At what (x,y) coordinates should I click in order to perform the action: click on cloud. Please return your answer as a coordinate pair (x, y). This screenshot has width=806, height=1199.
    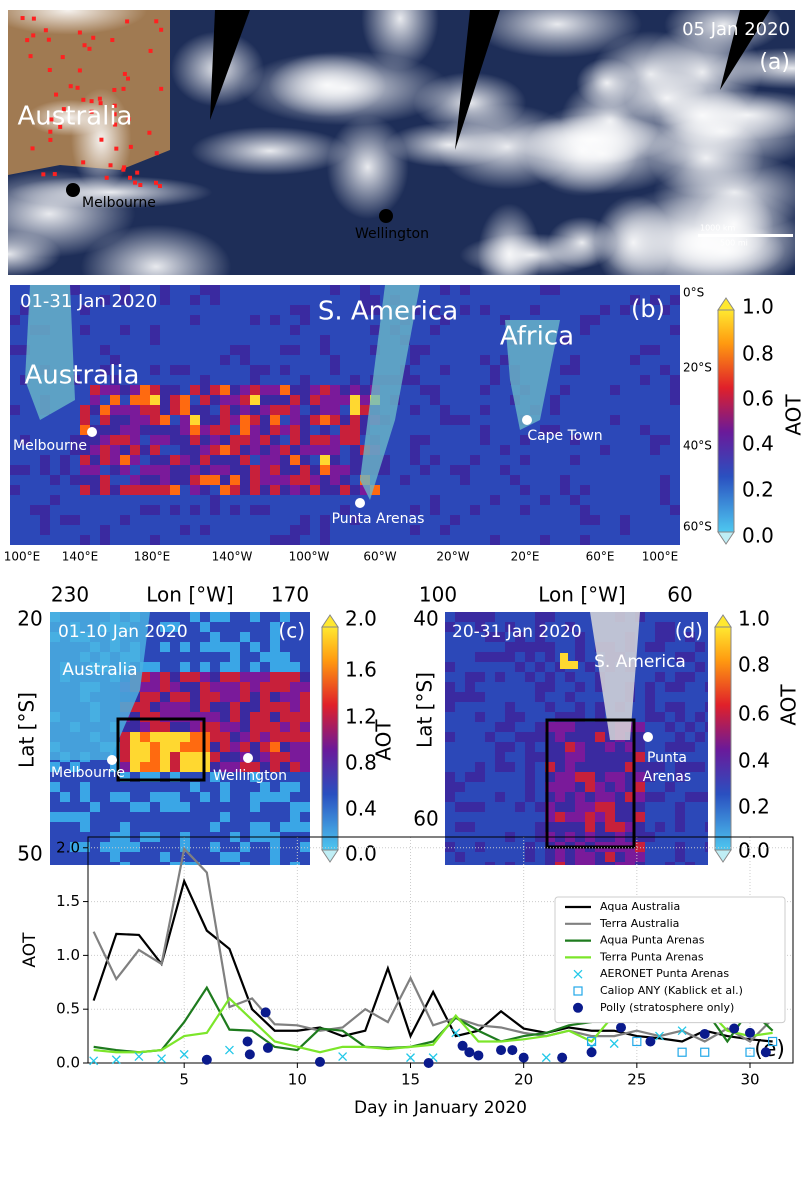
    Looking at the image, I should click on (706, 158).